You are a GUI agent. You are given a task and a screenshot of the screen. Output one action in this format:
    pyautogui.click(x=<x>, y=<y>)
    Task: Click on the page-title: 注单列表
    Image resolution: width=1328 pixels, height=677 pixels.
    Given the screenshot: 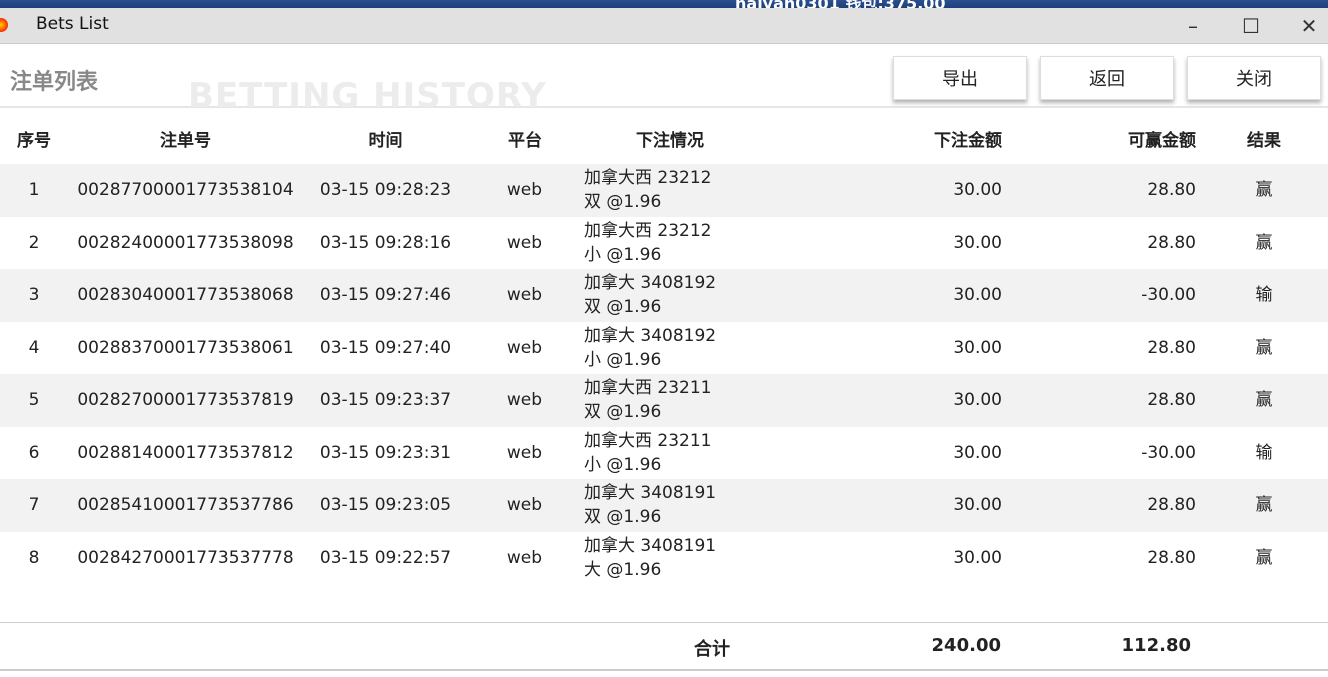 What is the action you would take?
    pyautogui.click(x=54, y=82)
    